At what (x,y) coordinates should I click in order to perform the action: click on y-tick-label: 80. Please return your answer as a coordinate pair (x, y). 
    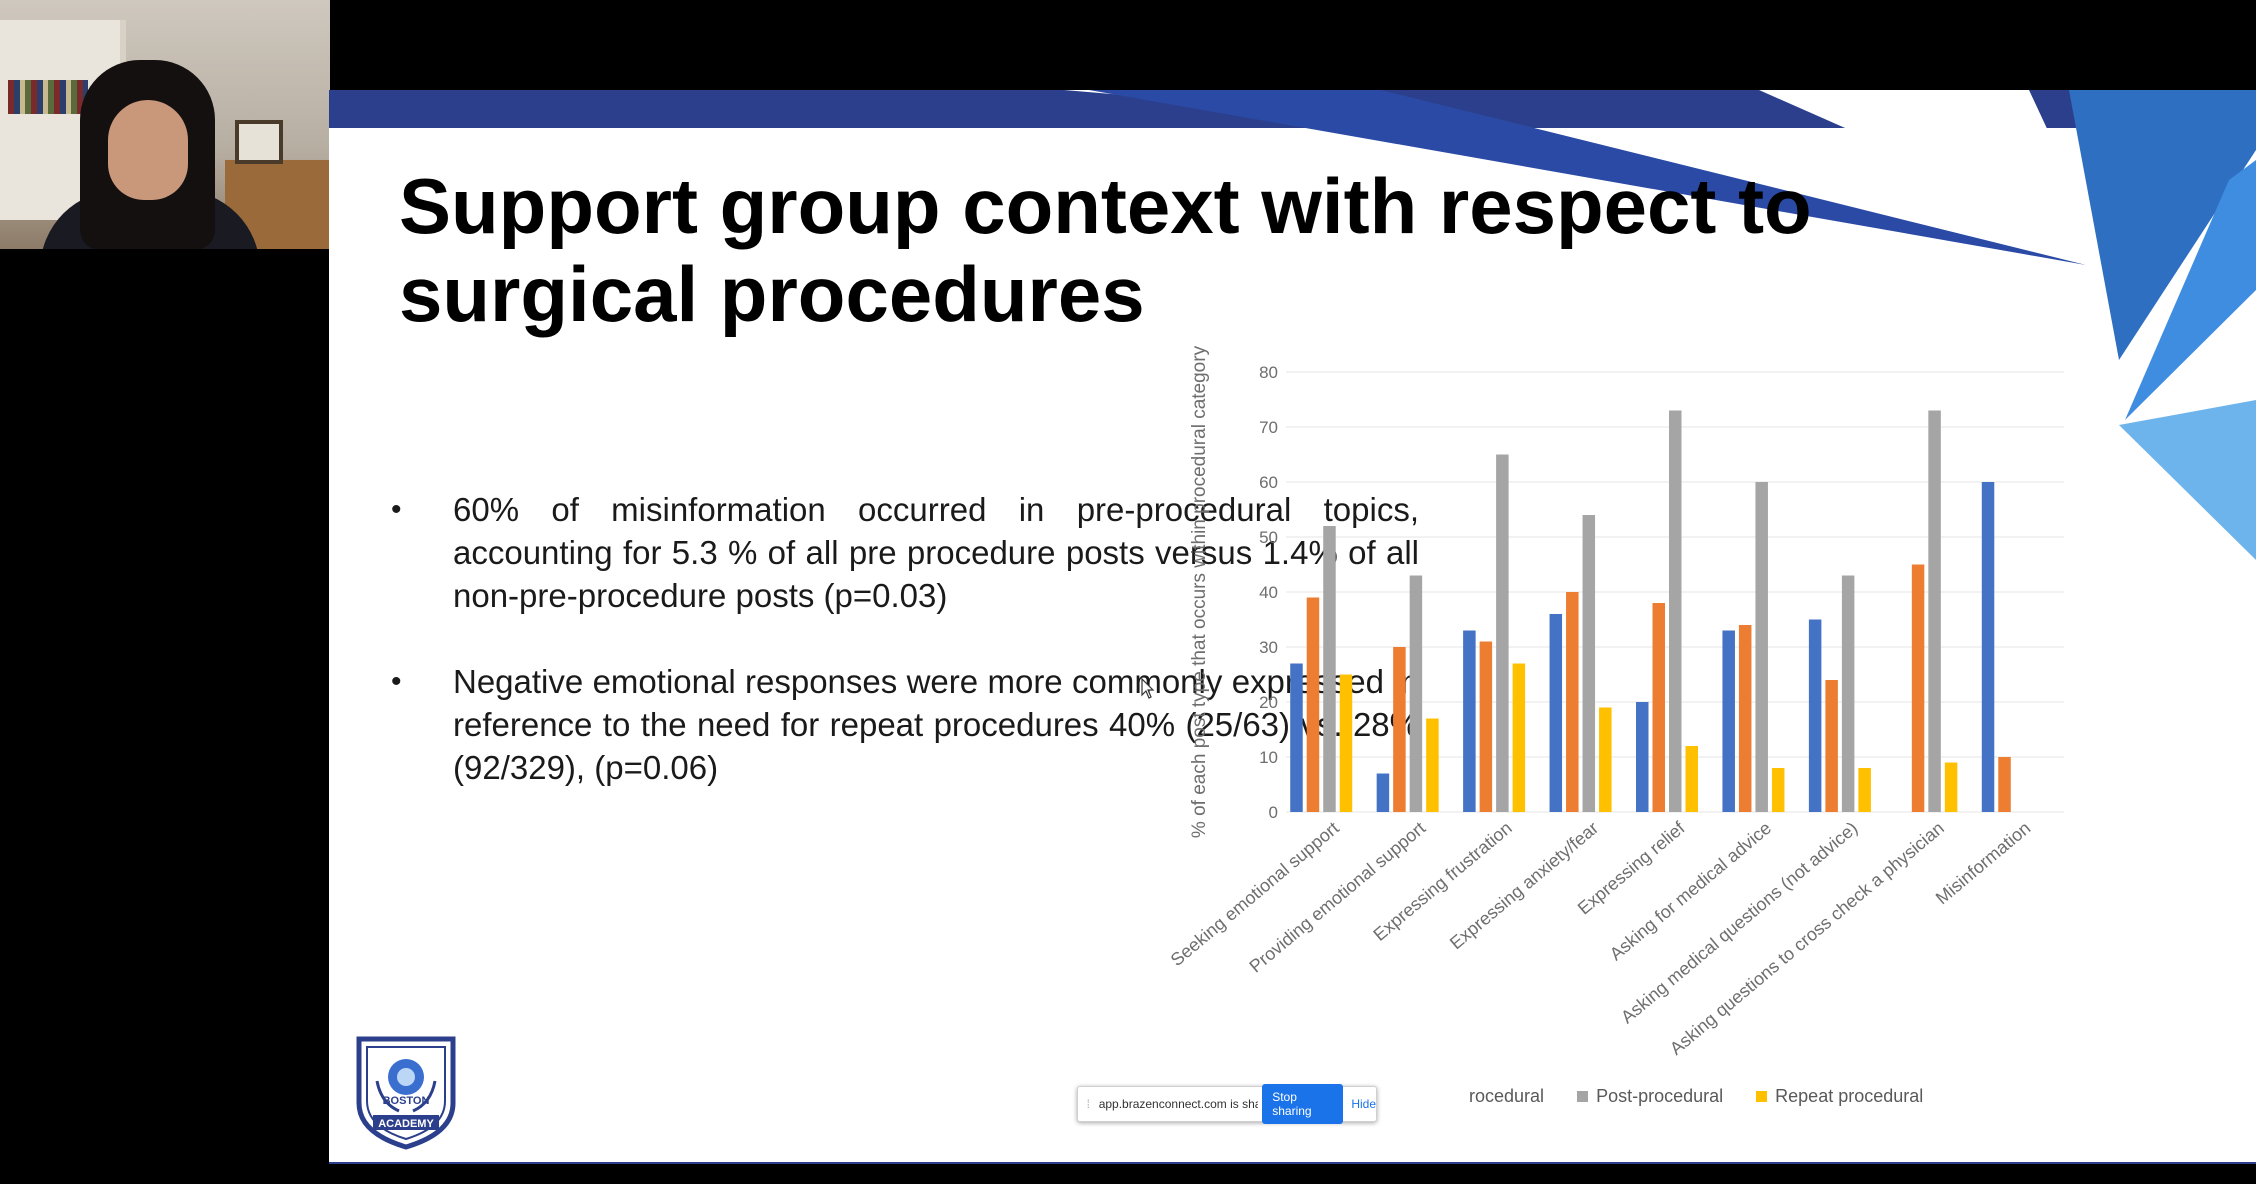
    Looking at the image, I should click on (1268, 372).